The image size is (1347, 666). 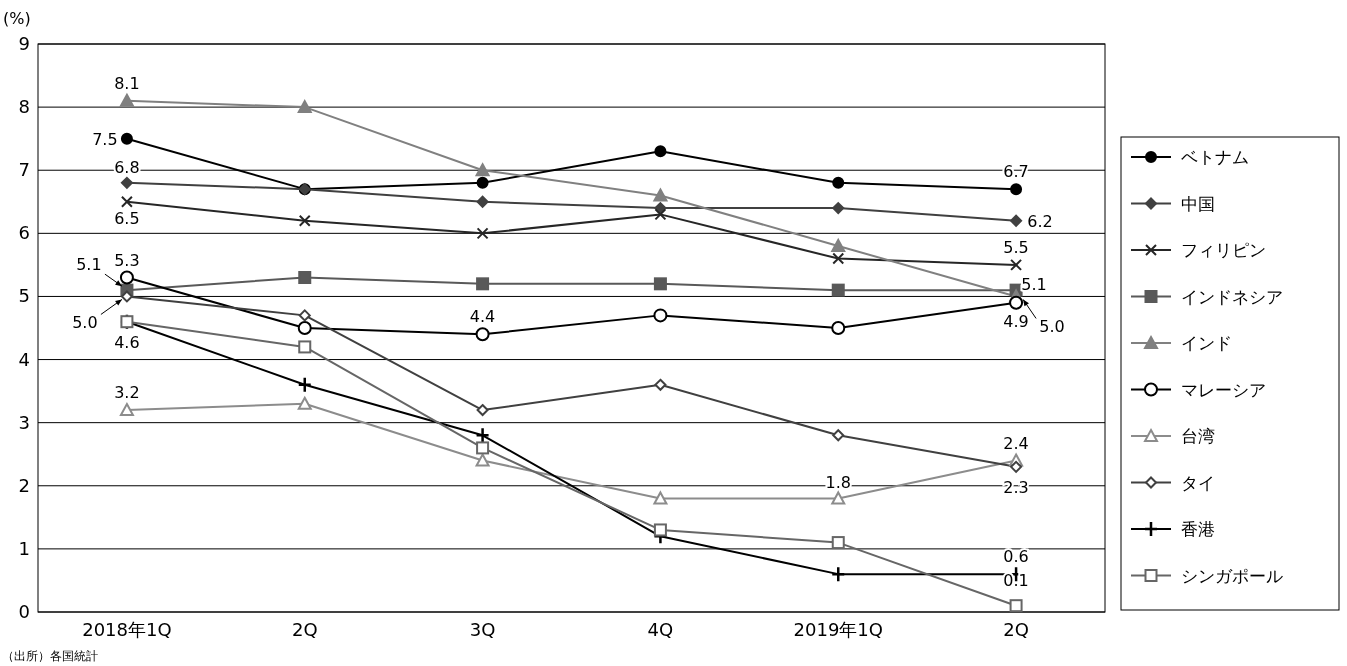 I want to click on legend-label: 香港, so click(x=1198, y=529).